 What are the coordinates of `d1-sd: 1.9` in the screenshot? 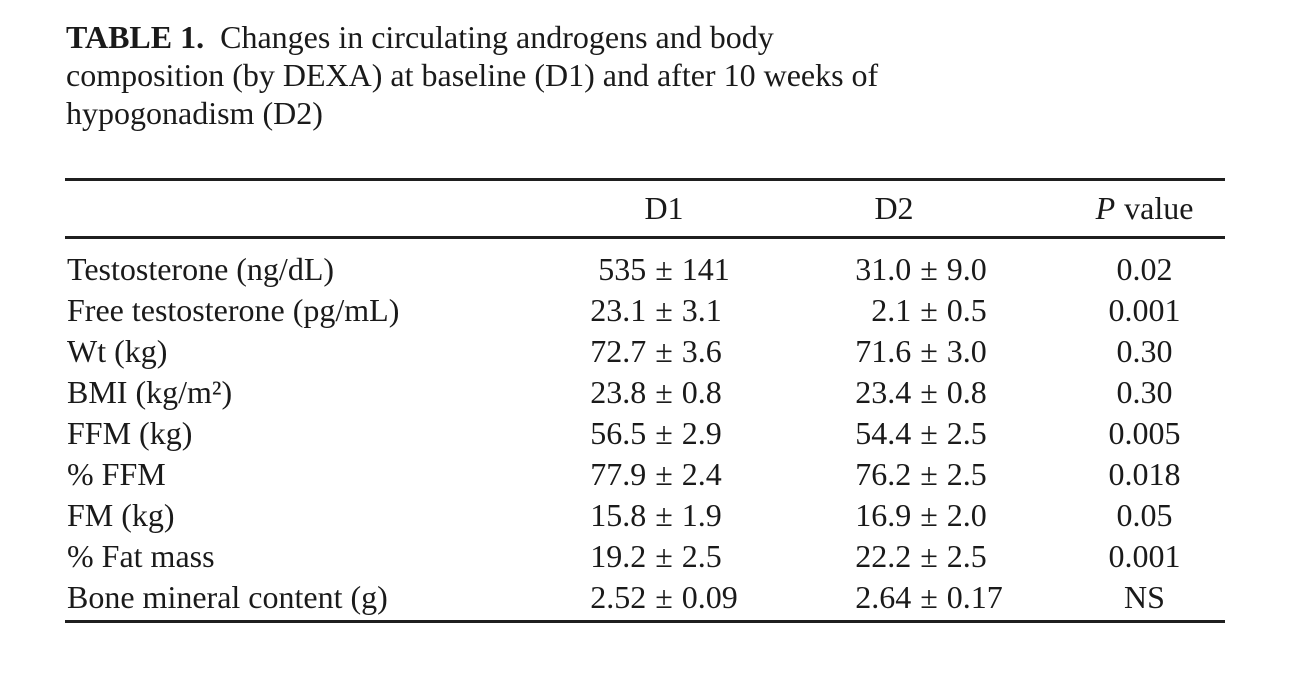 It's located at (701, 515).